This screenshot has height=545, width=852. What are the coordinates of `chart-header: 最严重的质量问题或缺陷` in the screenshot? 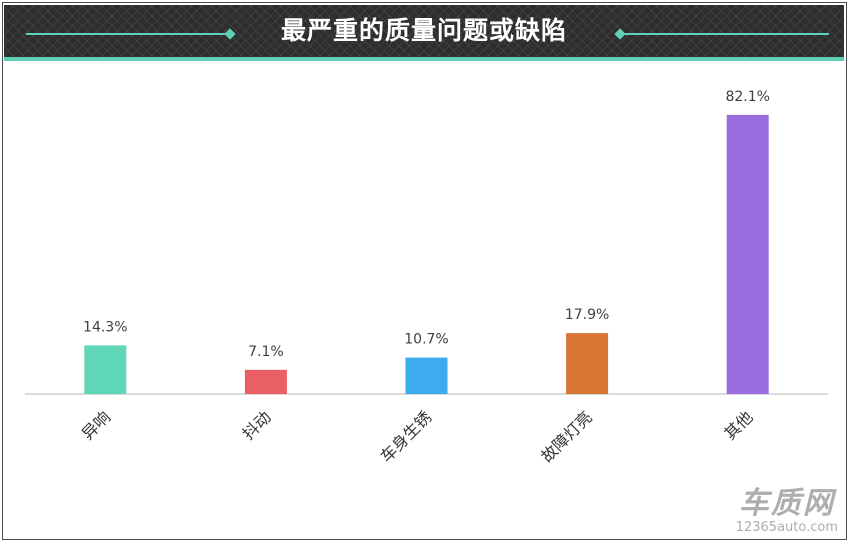 It's located at (424, 31).